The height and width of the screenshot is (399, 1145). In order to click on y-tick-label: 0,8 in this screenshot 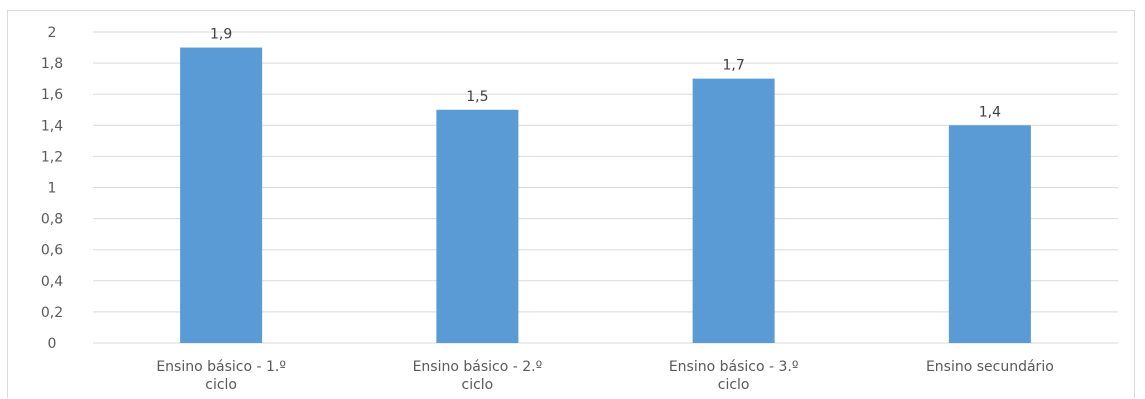, I will do `click(52, 220)`.